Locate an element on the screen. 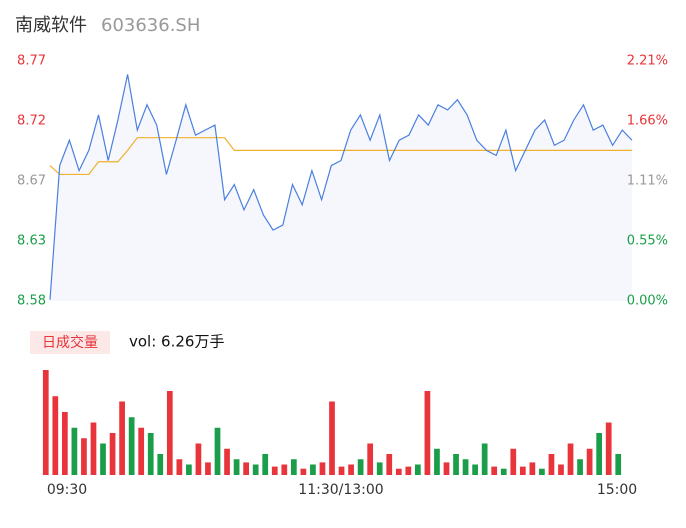 Image resolution: width=686 pixels, height=528 pixels. x-tick-label: 09:30 is located at coordinates (67, 490).